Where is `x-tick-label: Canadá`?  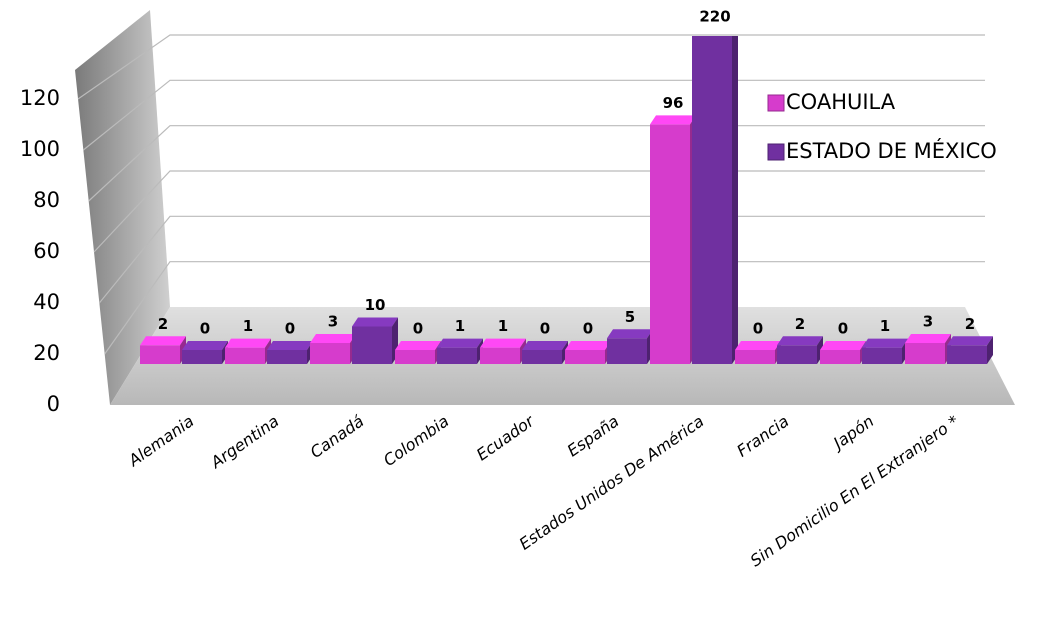 x-tick-label: Canadá is located at coordinates (337, 436).